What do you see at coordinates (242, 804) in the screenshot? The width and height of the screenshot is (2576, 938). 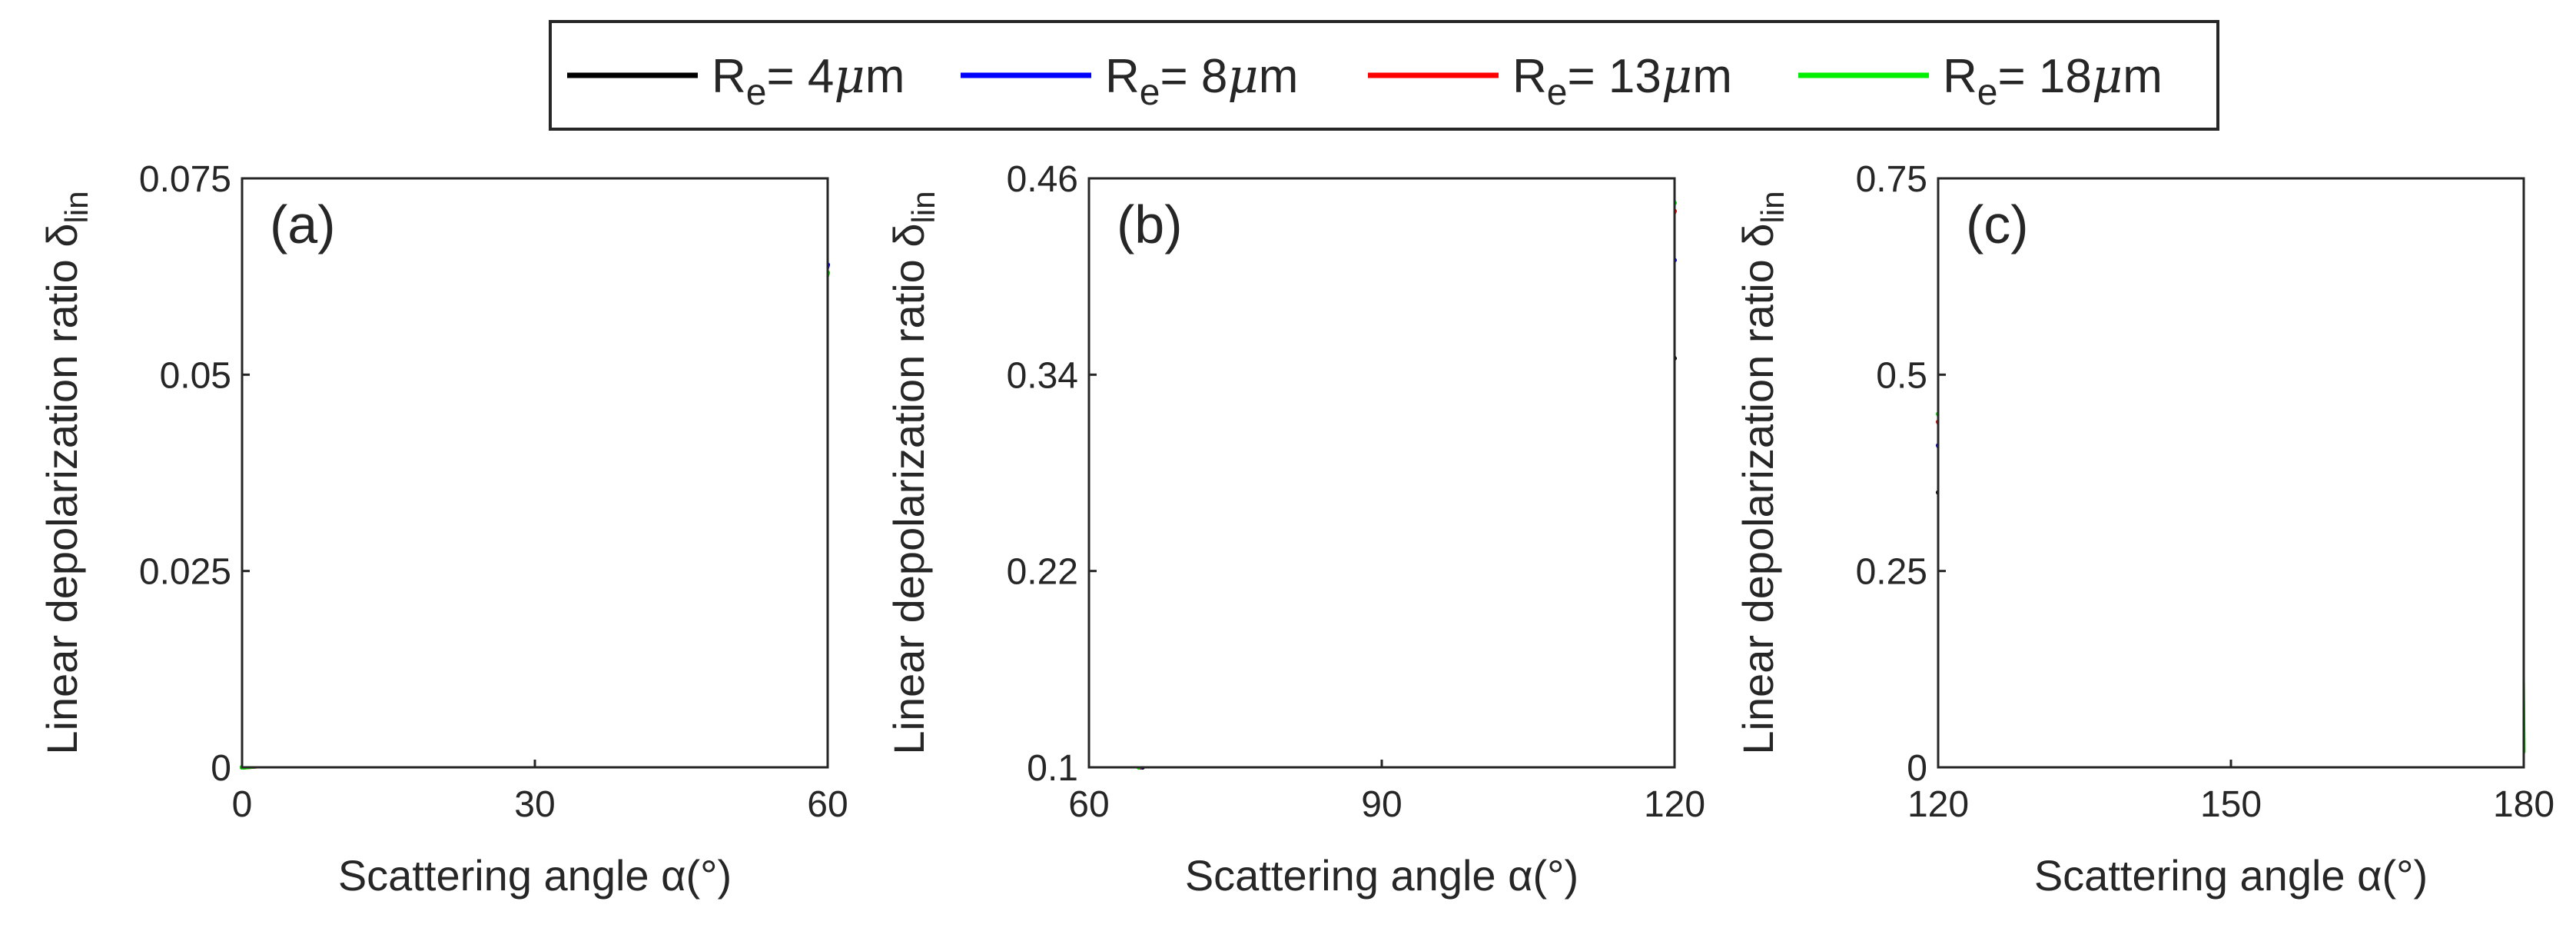 I see `x-tick-label: 0` at bounding box center [242, 804].